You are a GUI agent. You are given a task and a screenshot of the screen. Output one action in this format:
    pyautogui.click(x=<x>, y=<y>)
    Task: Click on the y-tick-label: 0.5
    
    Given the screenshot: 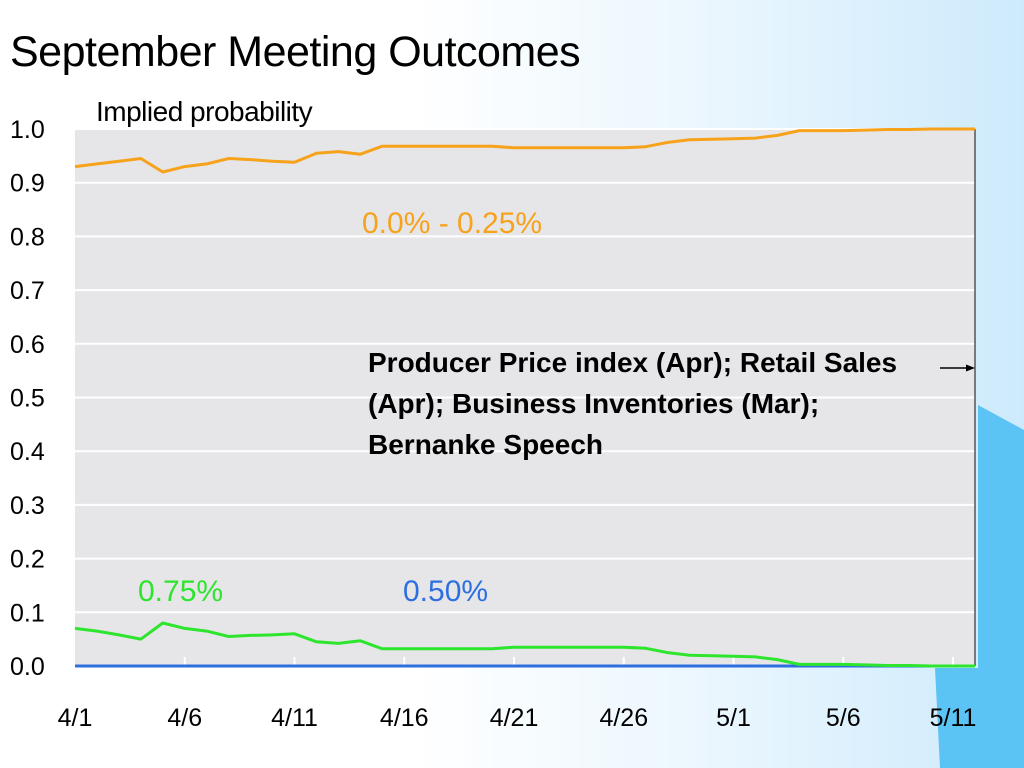 What is the action you would take?
    pyautogui.click(x=27, y=399)
    